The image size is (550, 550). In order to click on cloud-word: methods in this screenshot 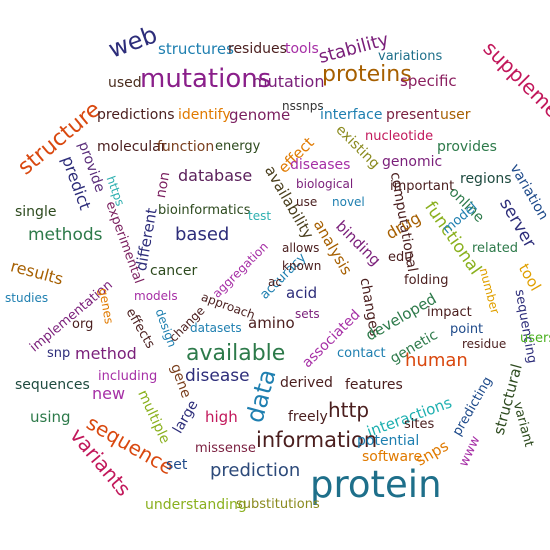, I will do `click(65, 235)`.